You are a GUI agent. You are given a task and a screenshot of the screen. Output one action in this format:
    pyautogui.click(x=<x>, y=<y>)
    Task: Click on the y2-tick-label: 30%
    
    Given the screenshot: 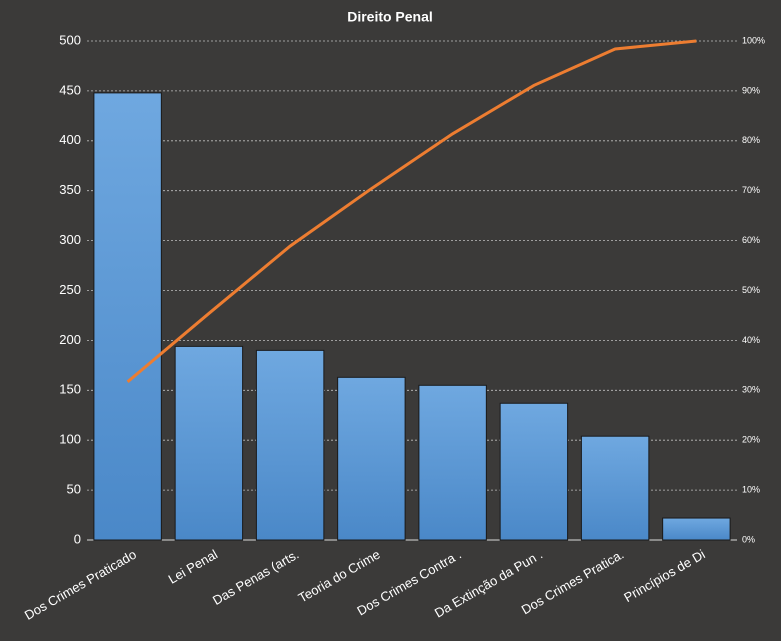 What is the action you would take?
    pyautogui.click(x=751, y=390)
    